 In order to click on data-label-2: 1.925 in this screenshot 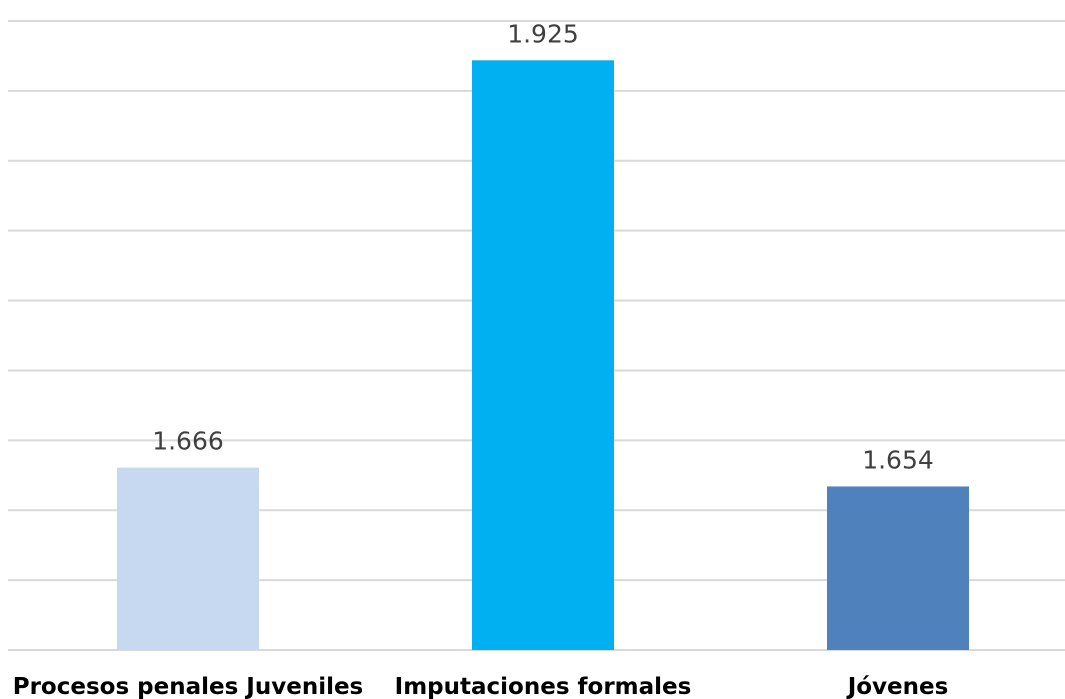, I will do `click(543, 33)`.